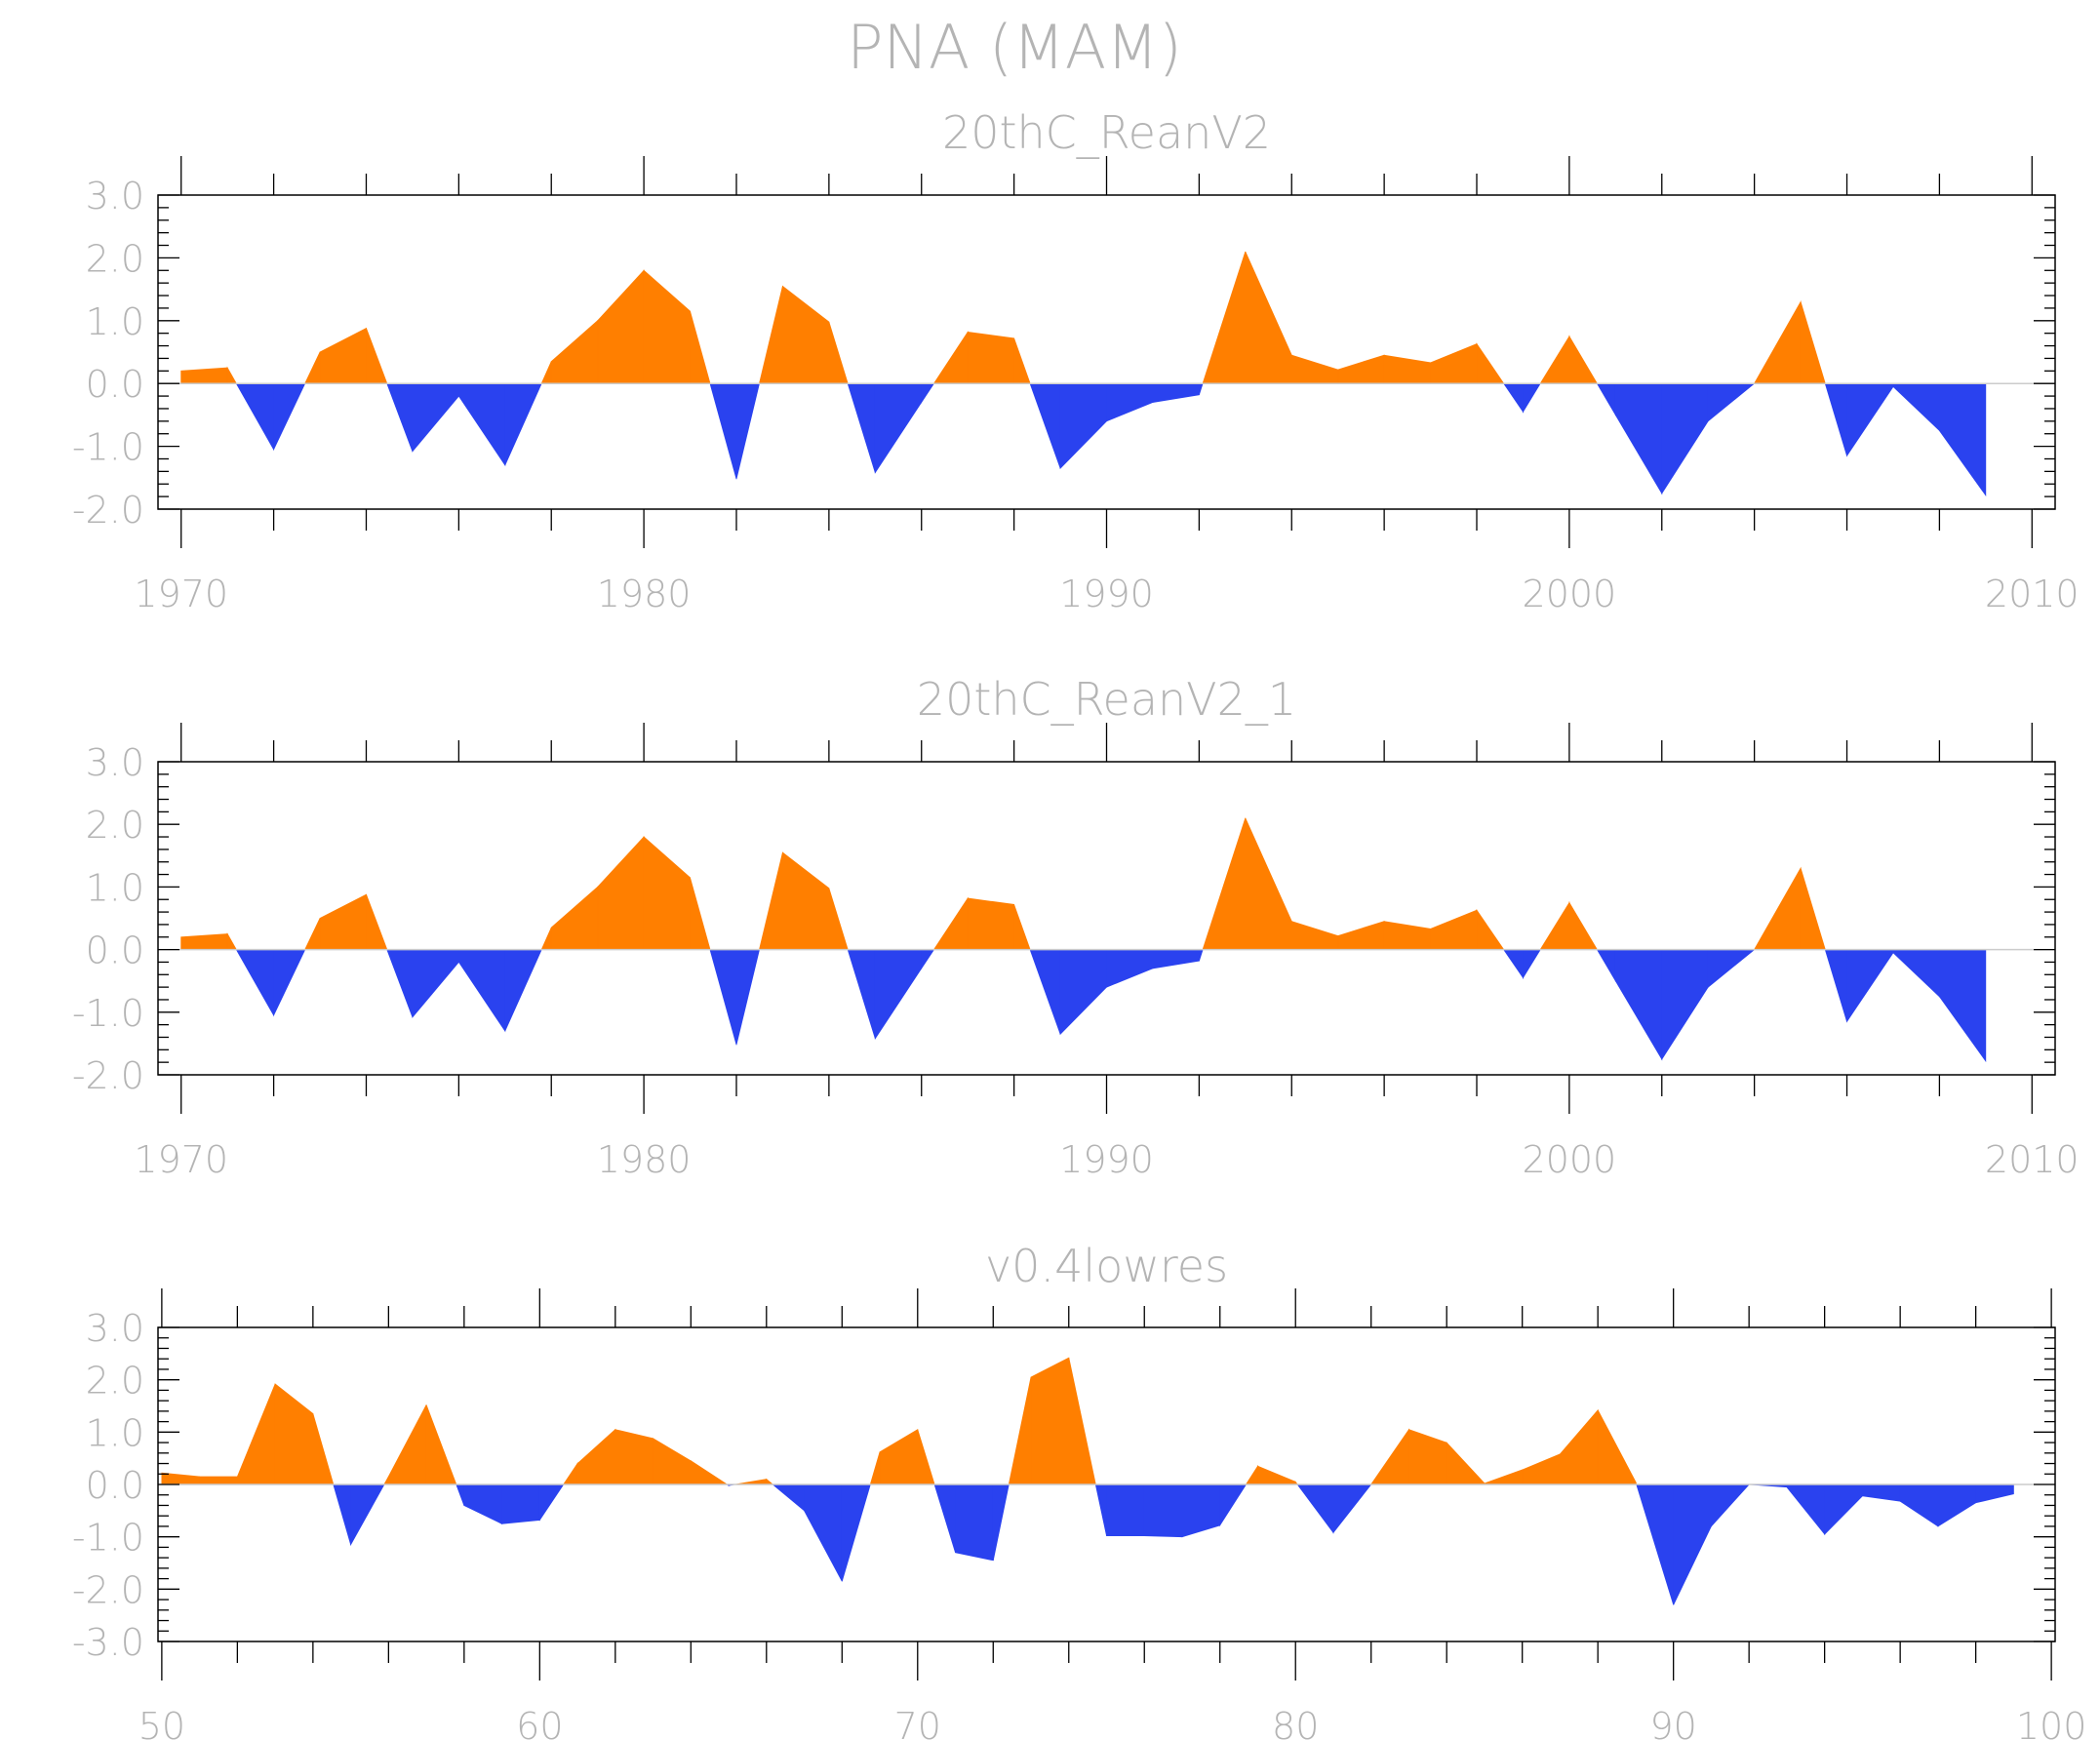 This screenshot has height=1740, width=2100. What do you see at coordinates (108, 1642) in the screenshot?
I see `y-tick-label: -3.0` at bounding box center [108, 1642].